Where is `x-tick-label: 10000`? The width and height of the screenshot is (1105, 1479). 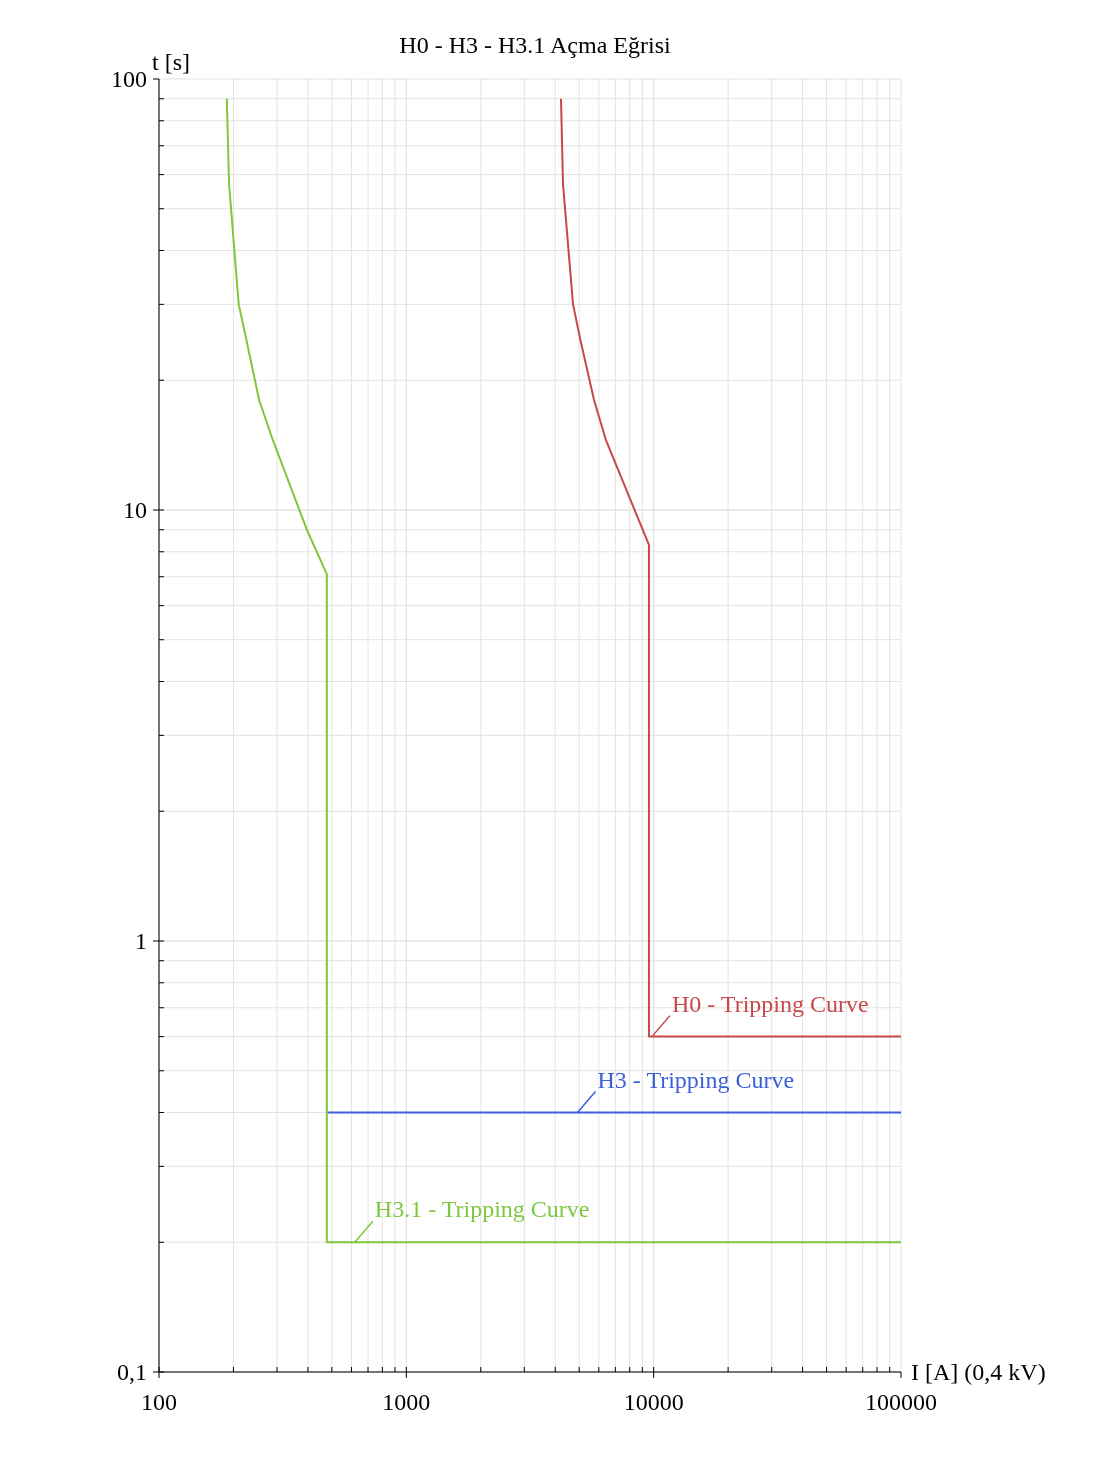 x-tick-label: 10000 is located at coordinates (653, 1402).